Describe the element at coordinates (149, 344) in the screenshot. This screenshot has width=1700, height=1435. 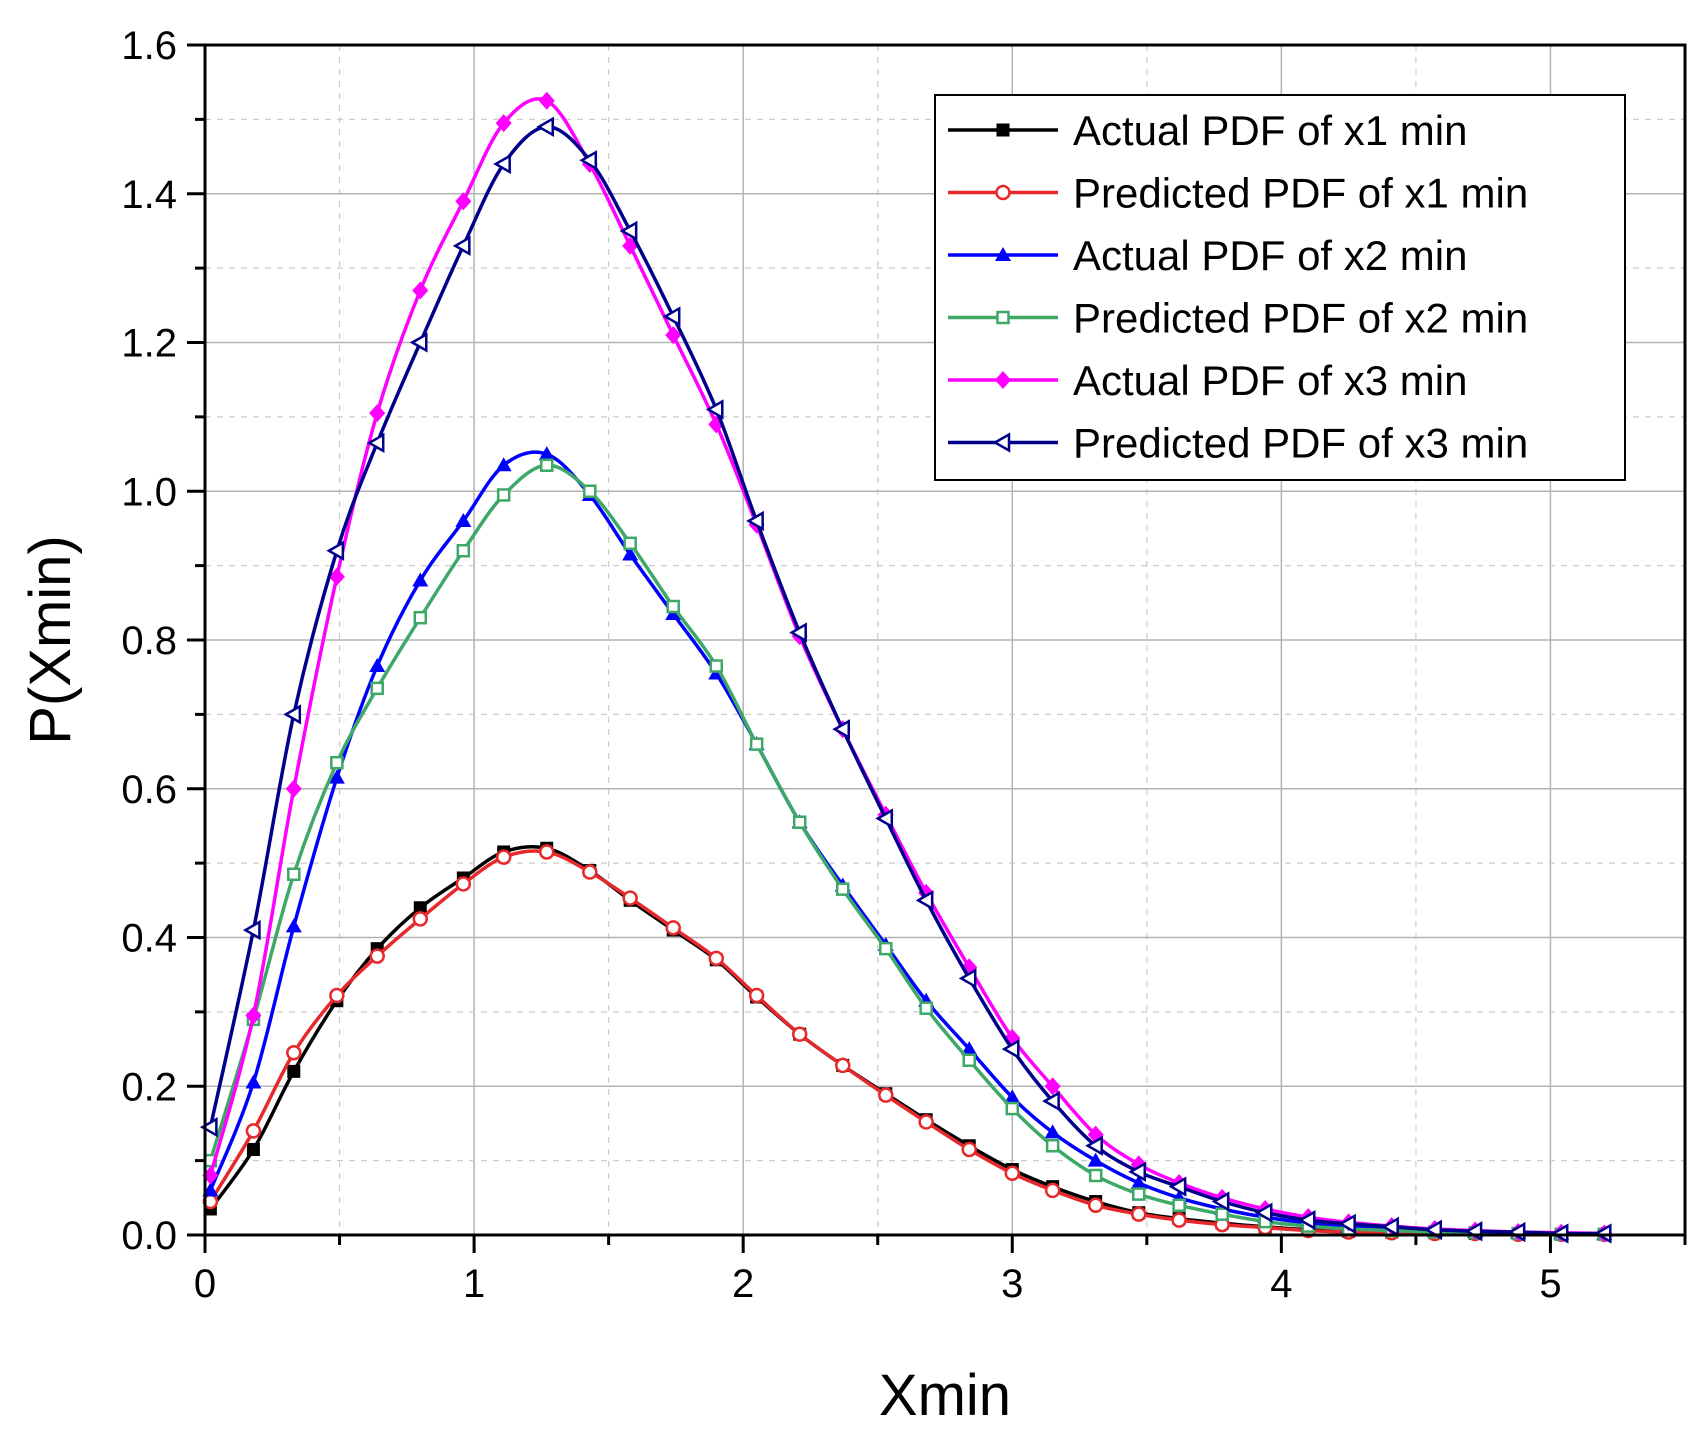
I see `y-tick-label: 1.2` at that location.